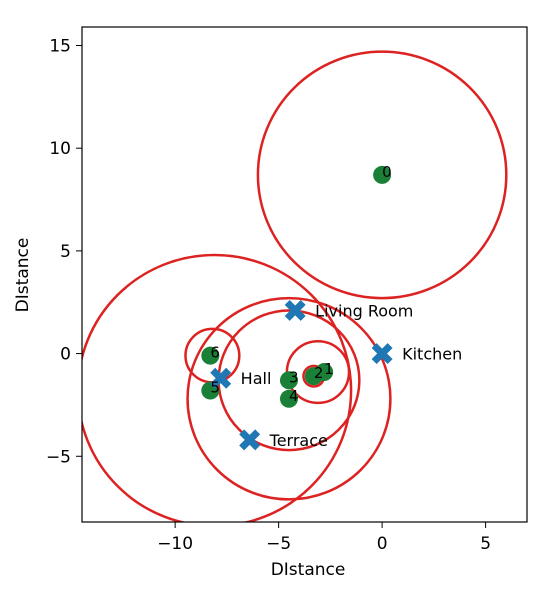  What do you see at coordinates (298, 440) in the screenshot?
I see `room-label-terrace: Terrace` at bounding box center [298, 440].